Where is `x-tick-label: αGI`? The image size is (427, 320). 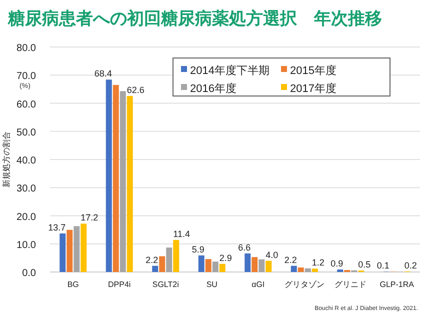 x-tick-label: αGI is located at coordinates (258, 284).